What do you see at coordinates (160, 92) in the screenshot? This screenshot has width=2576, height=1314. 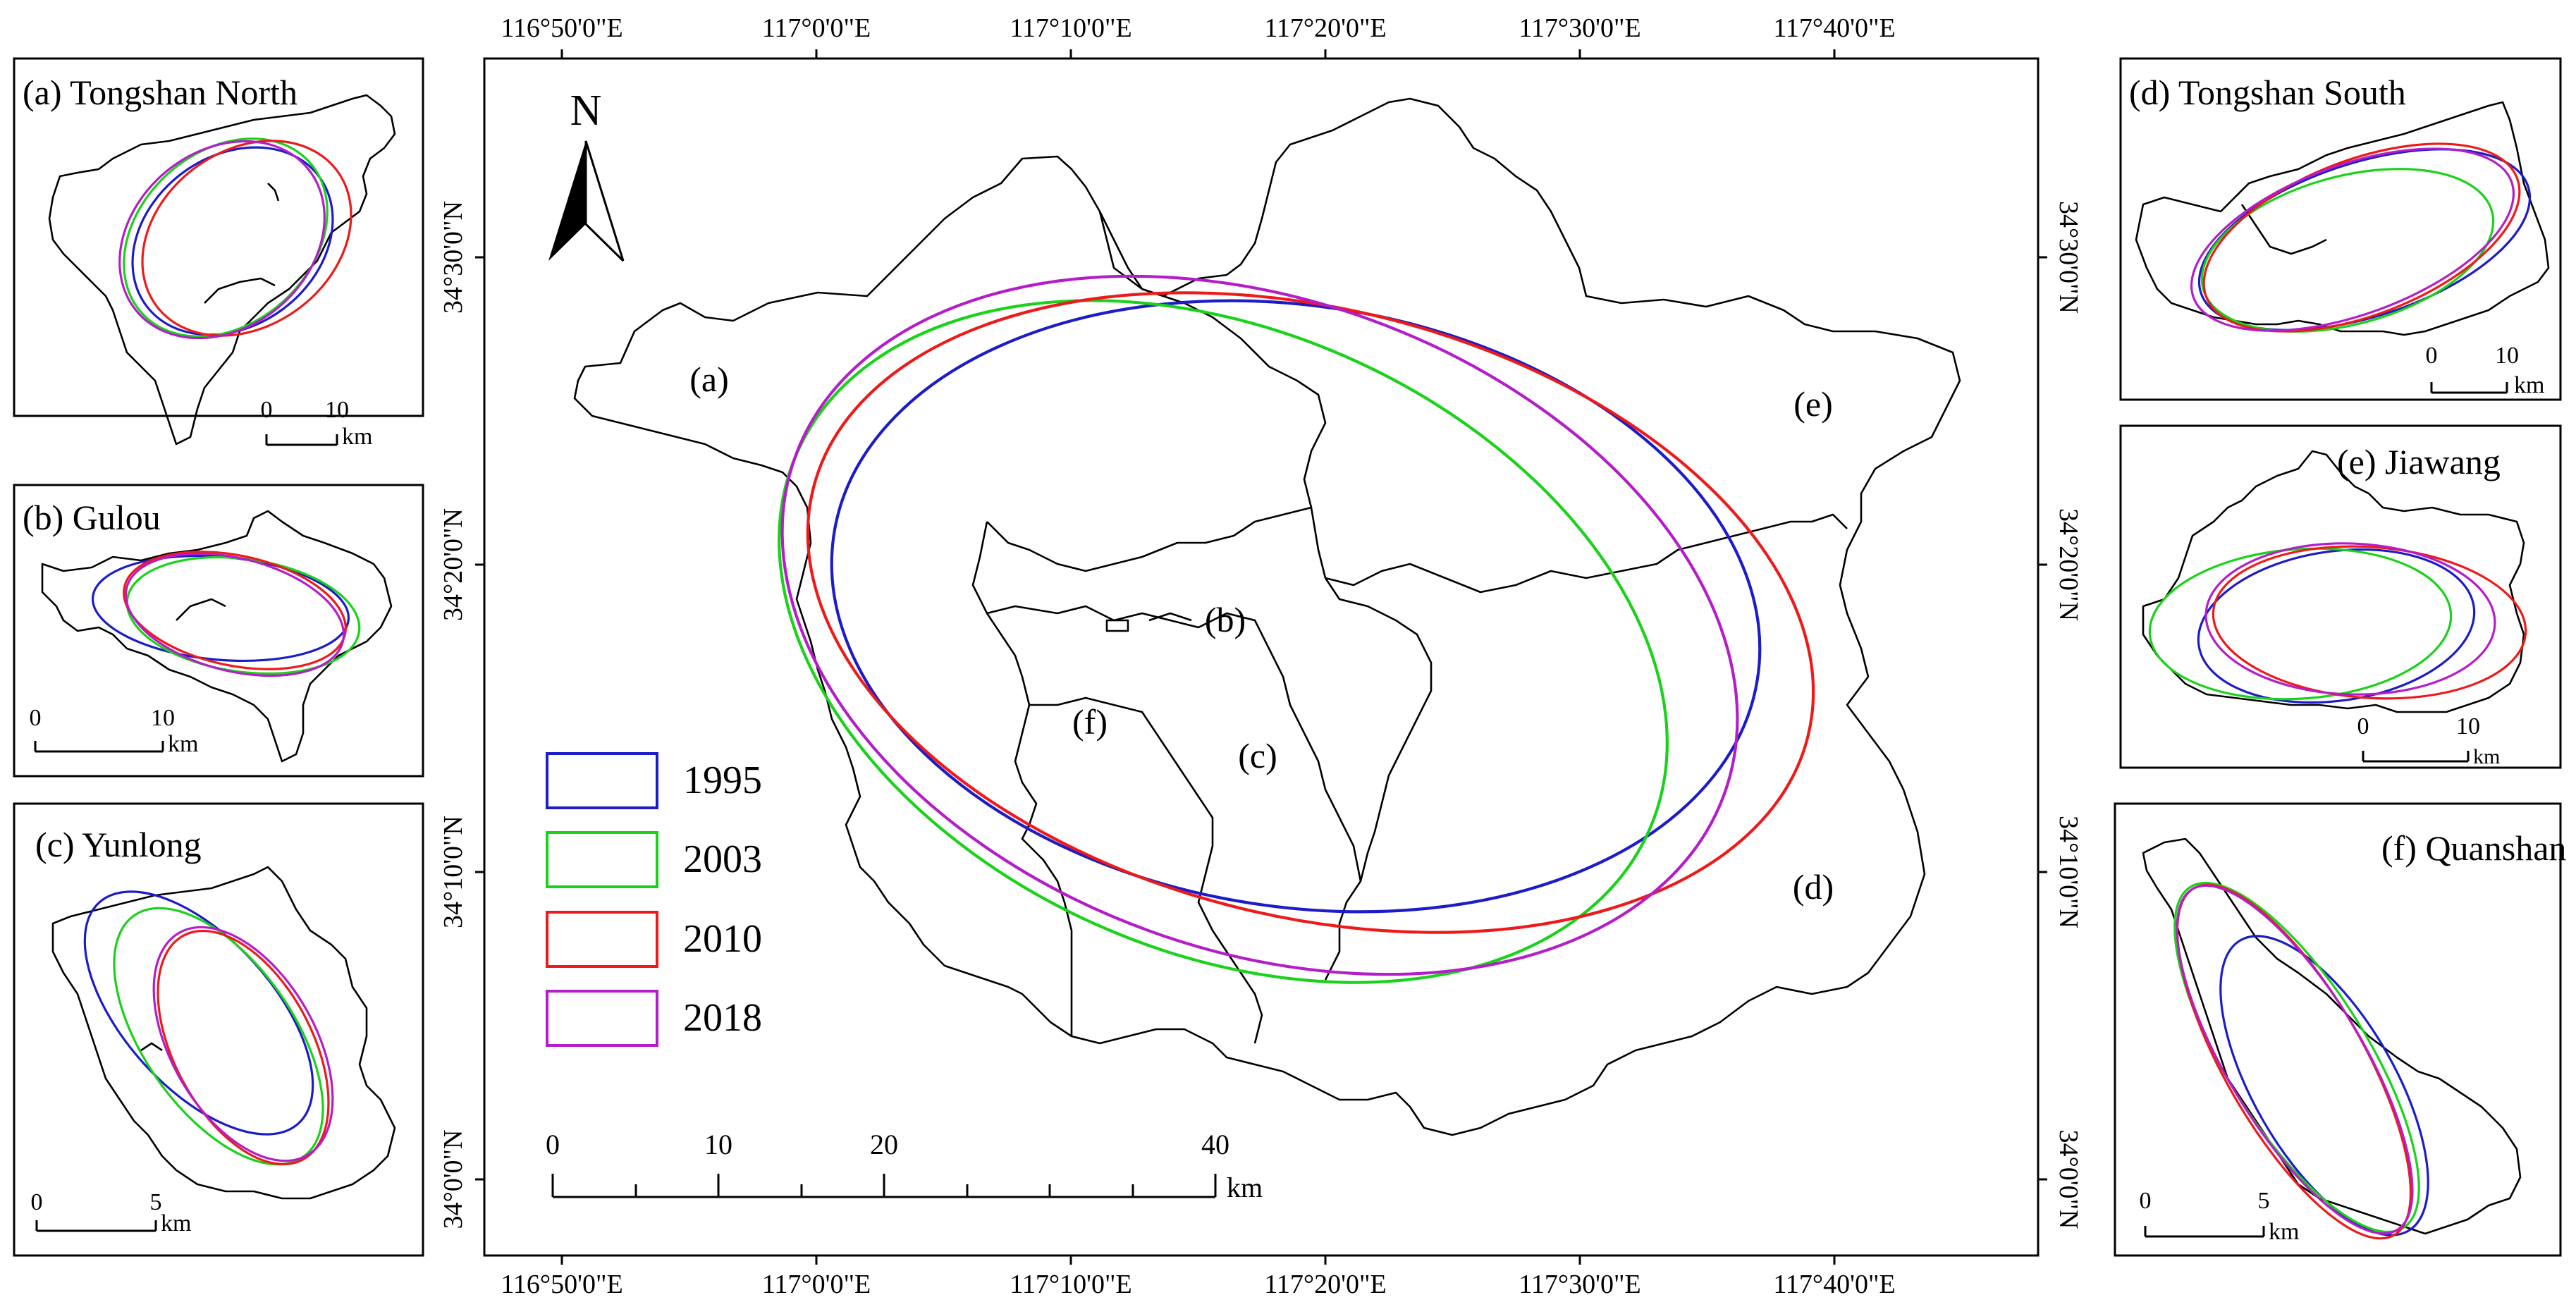 I see `inset-title: (a) Tongshan North` at bounding box center [160, 92].